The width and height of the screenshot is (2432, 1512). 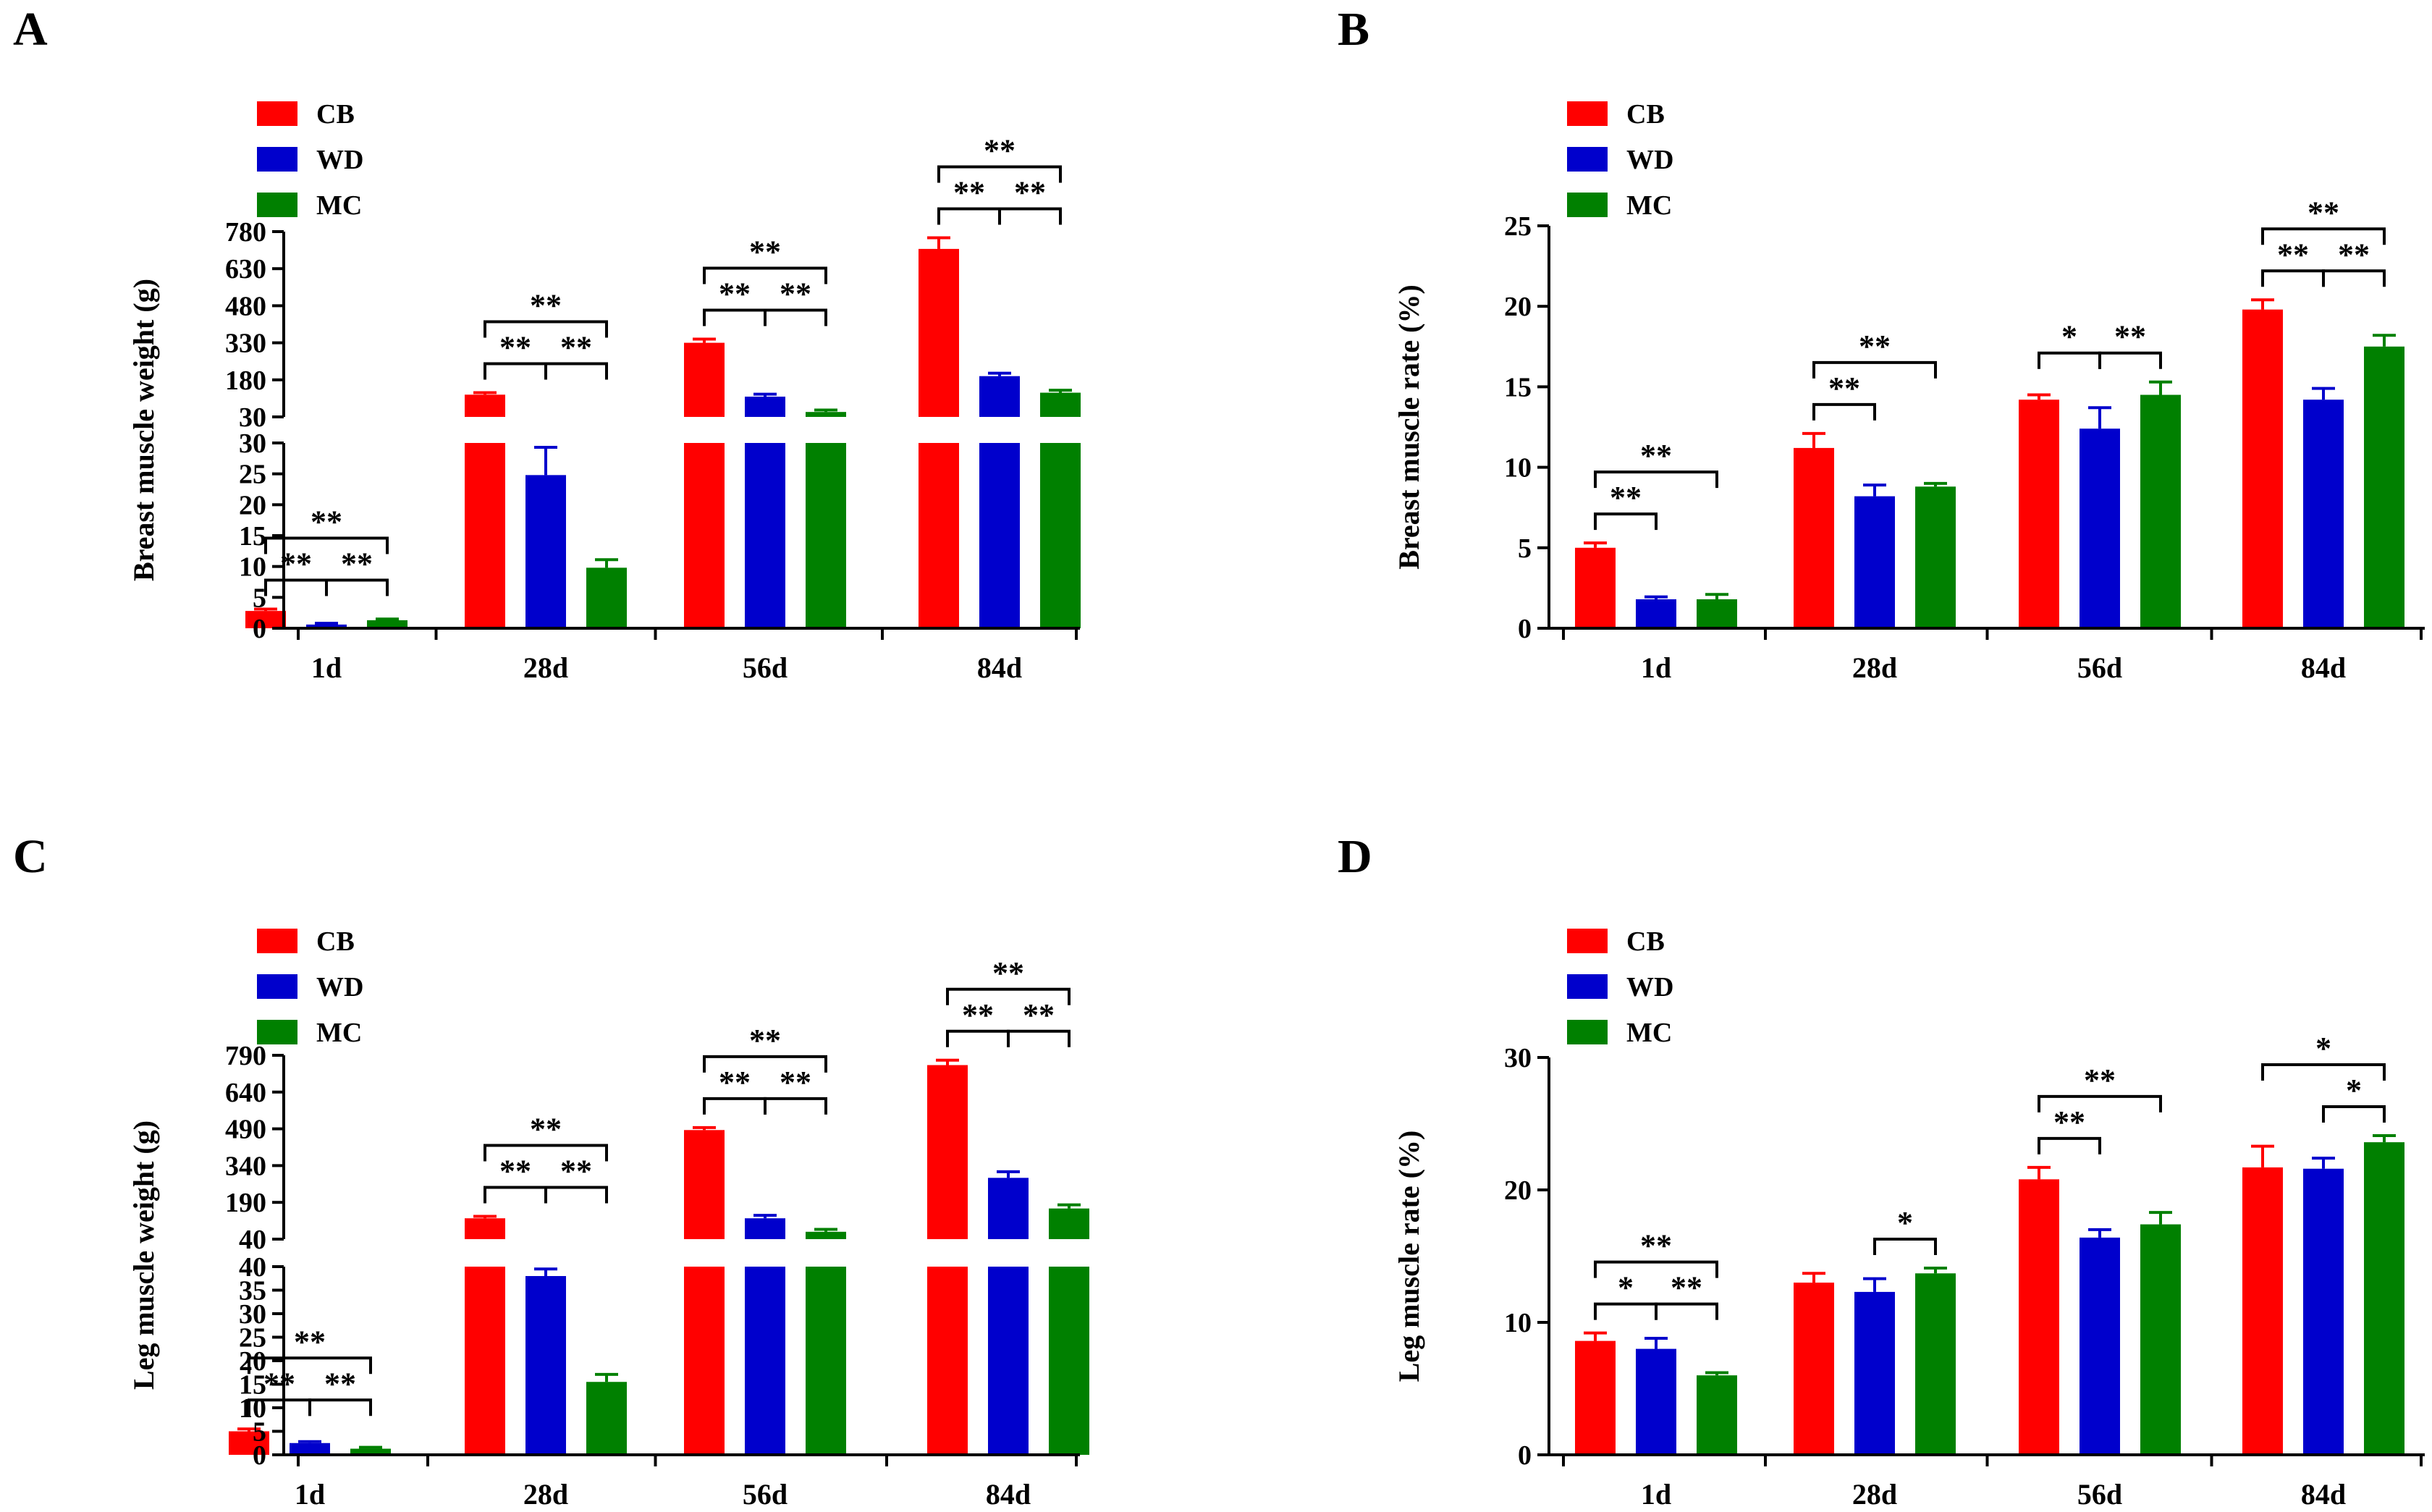 I want to click on y-tick-label: 40, so click(x=252, y=1267).